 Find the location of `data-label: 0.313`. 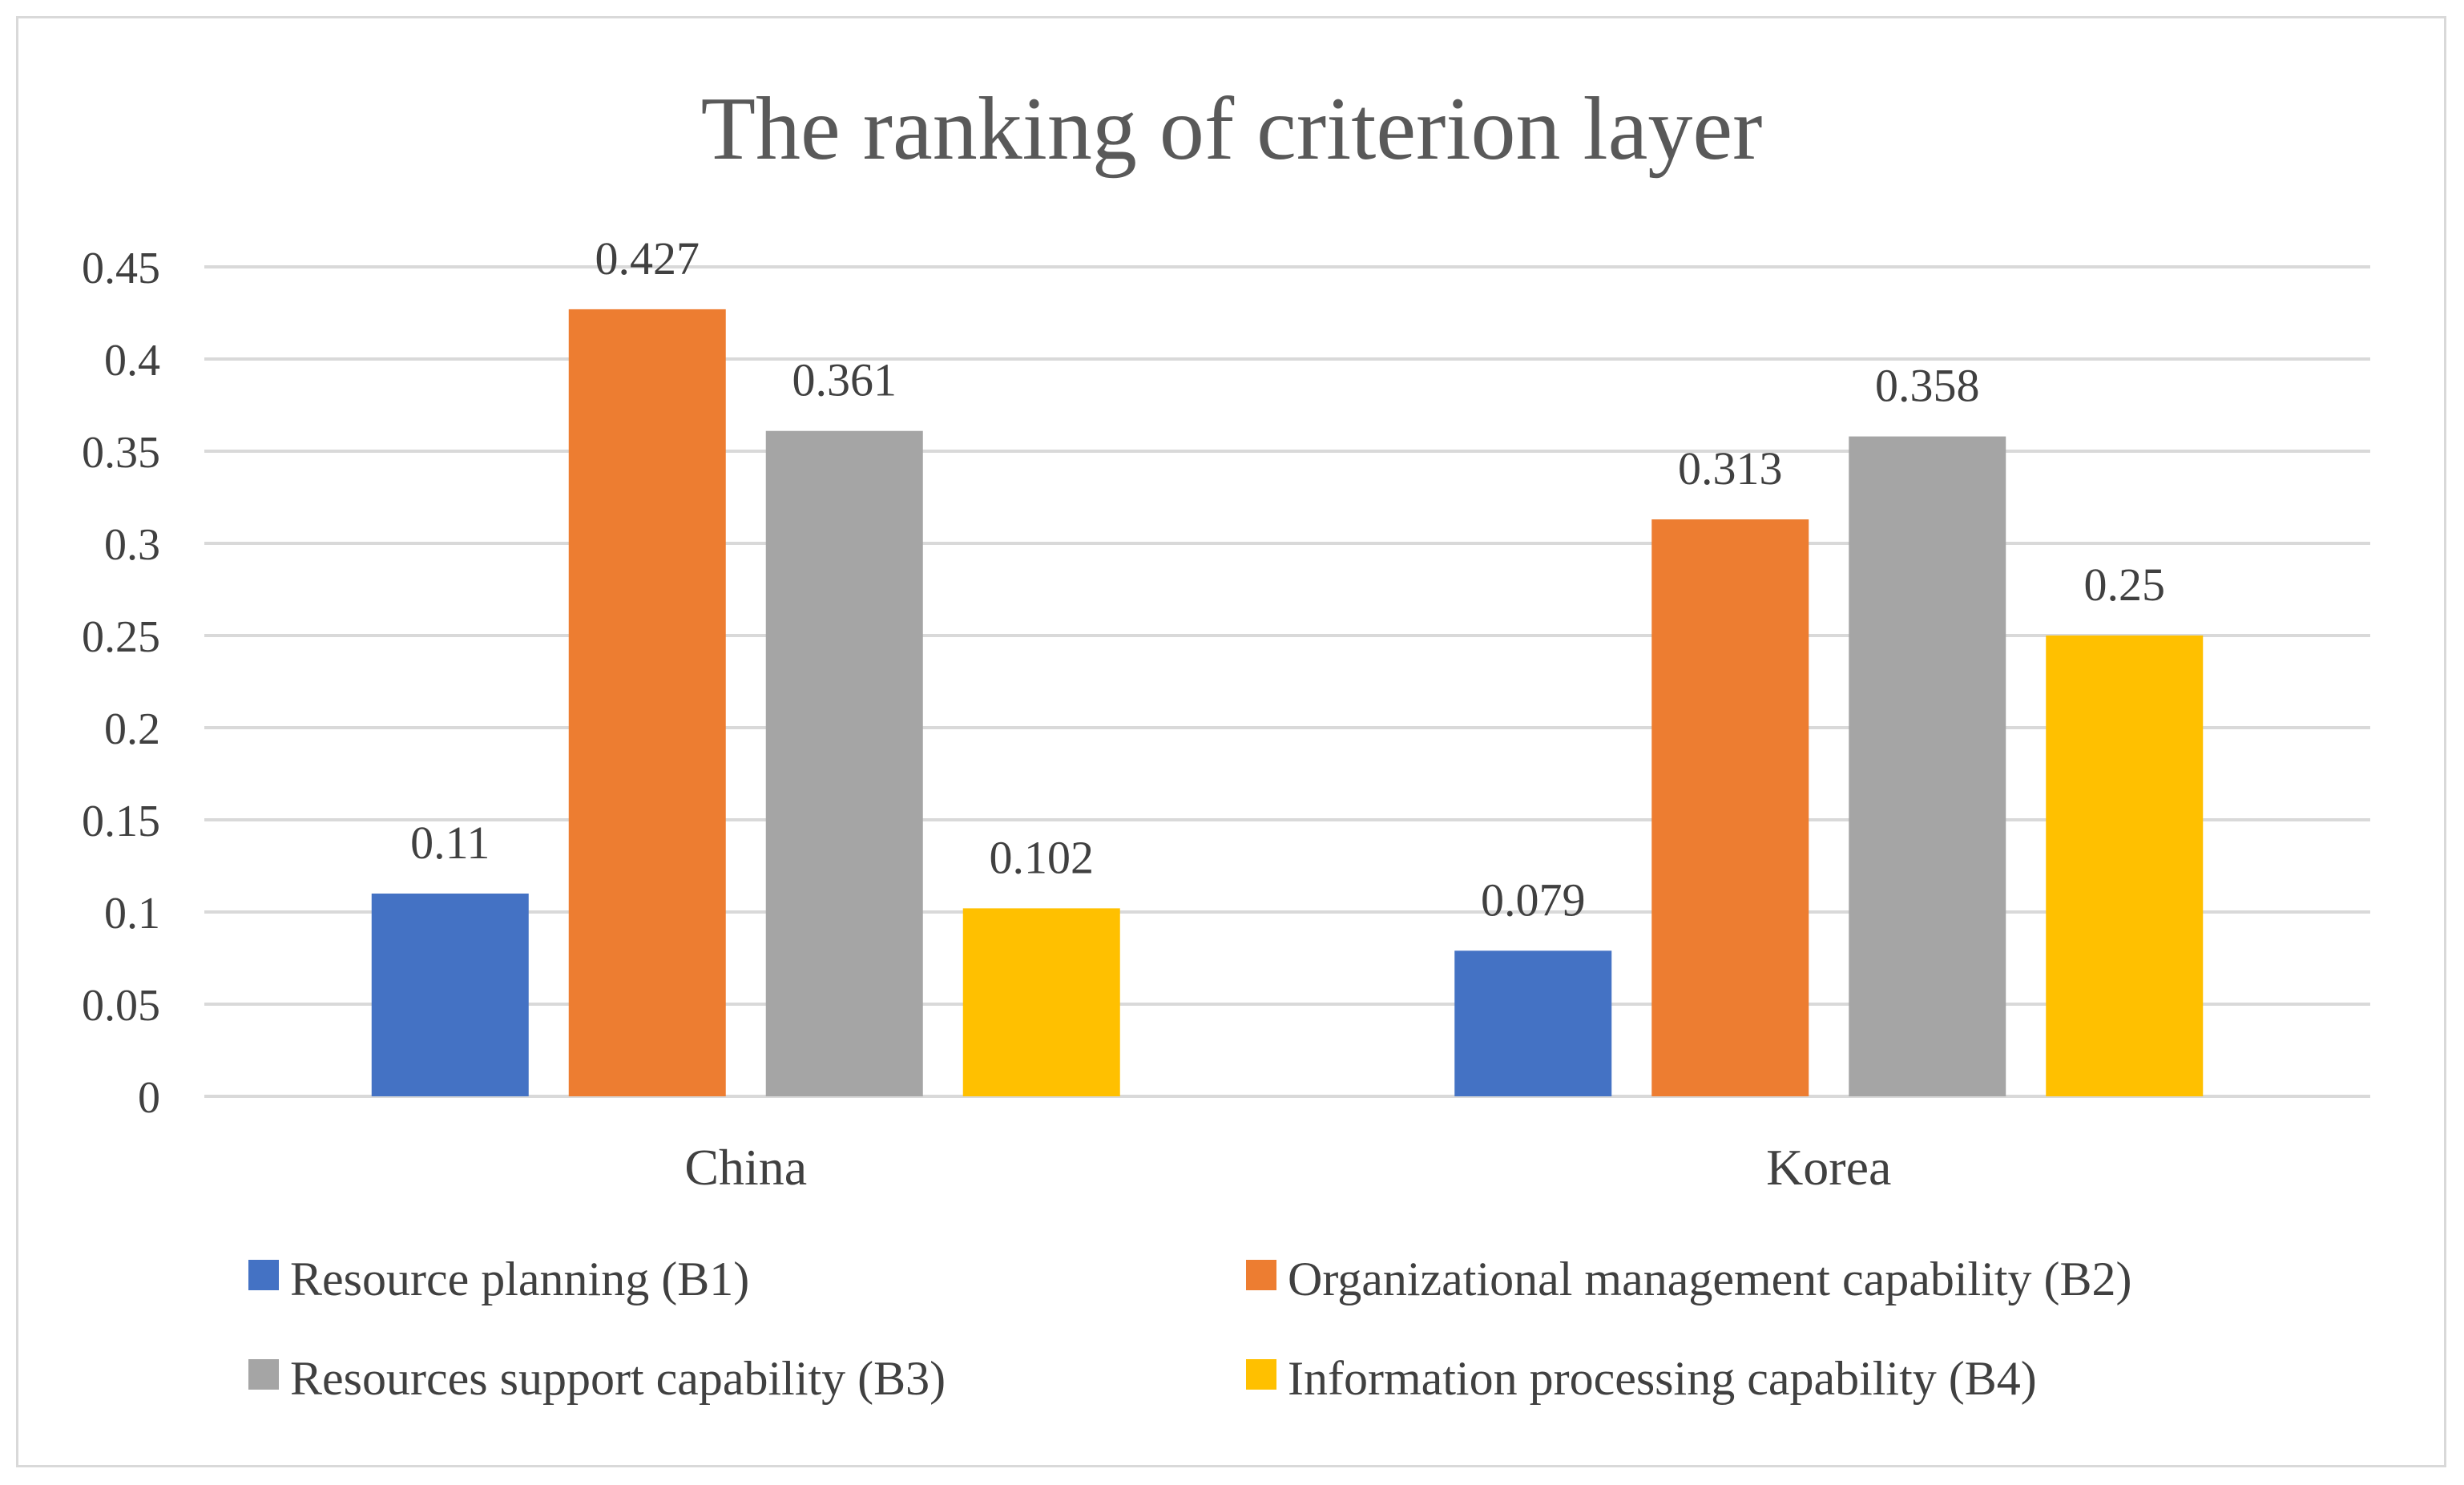

data-label: 0.313 is located at coordinates (1730, 468).